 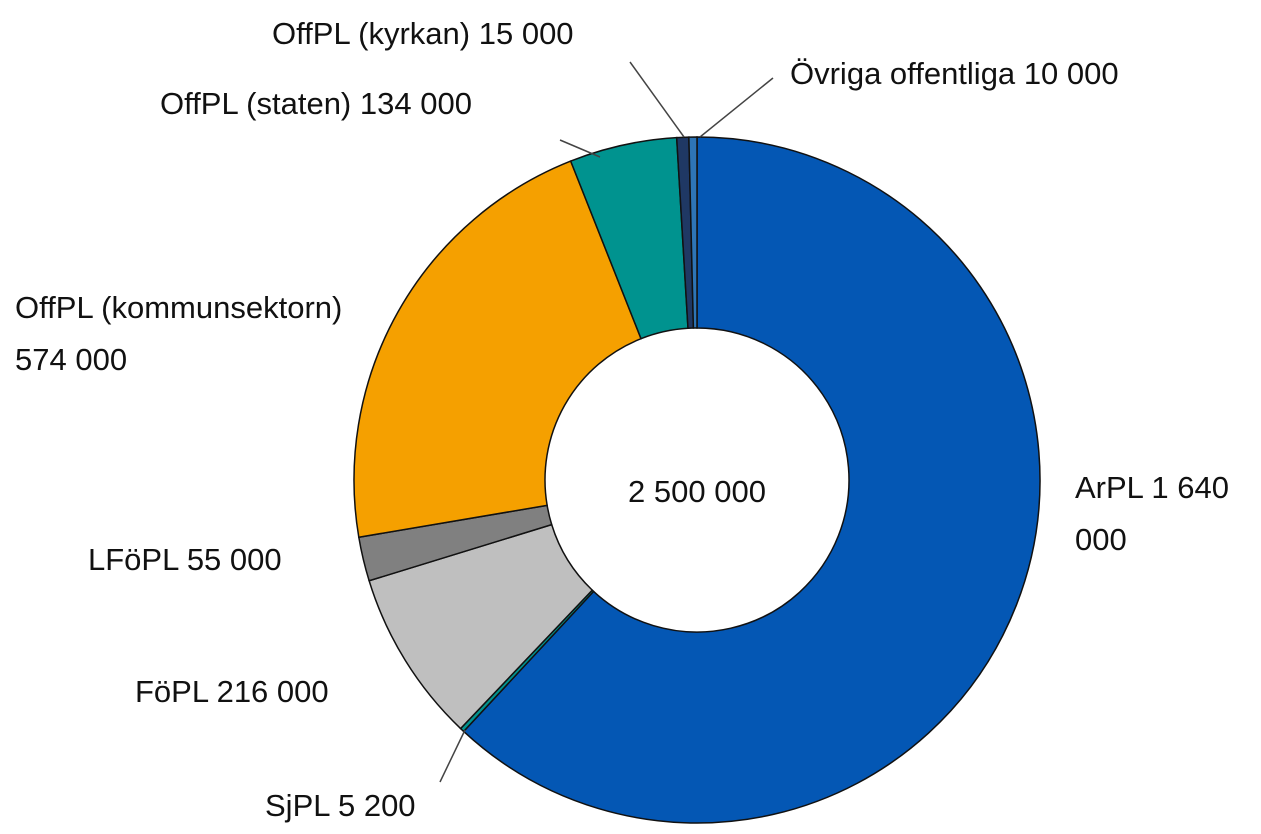 I want to click on center-label: 2 500 000, so click(x=697, y=491).